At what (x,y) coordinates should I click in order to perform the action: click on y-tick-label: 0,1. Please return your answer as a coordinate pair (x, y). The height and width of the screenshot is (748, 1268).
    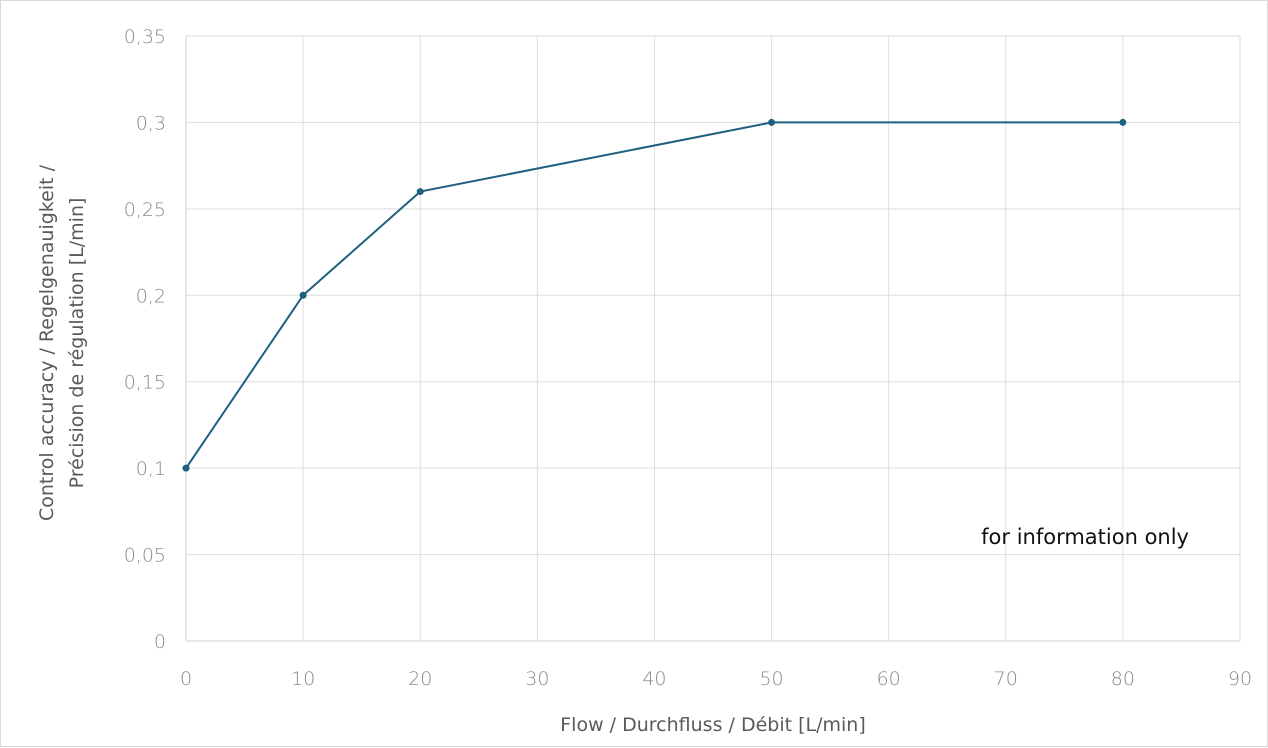
    Looking at the image, I should click on (151, 469).